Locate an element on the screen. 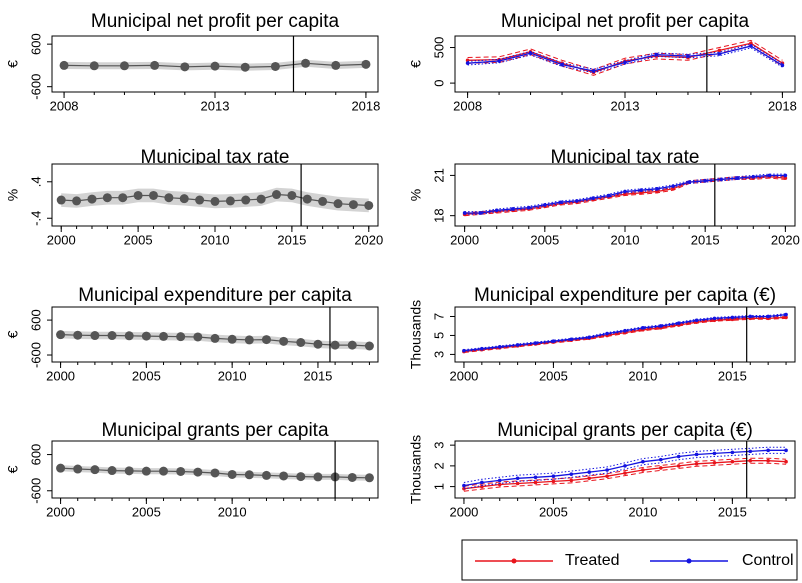 The height and width of the screenshot is (583, 802). y-tick-label: 500 is located at coordinates (438, 48).